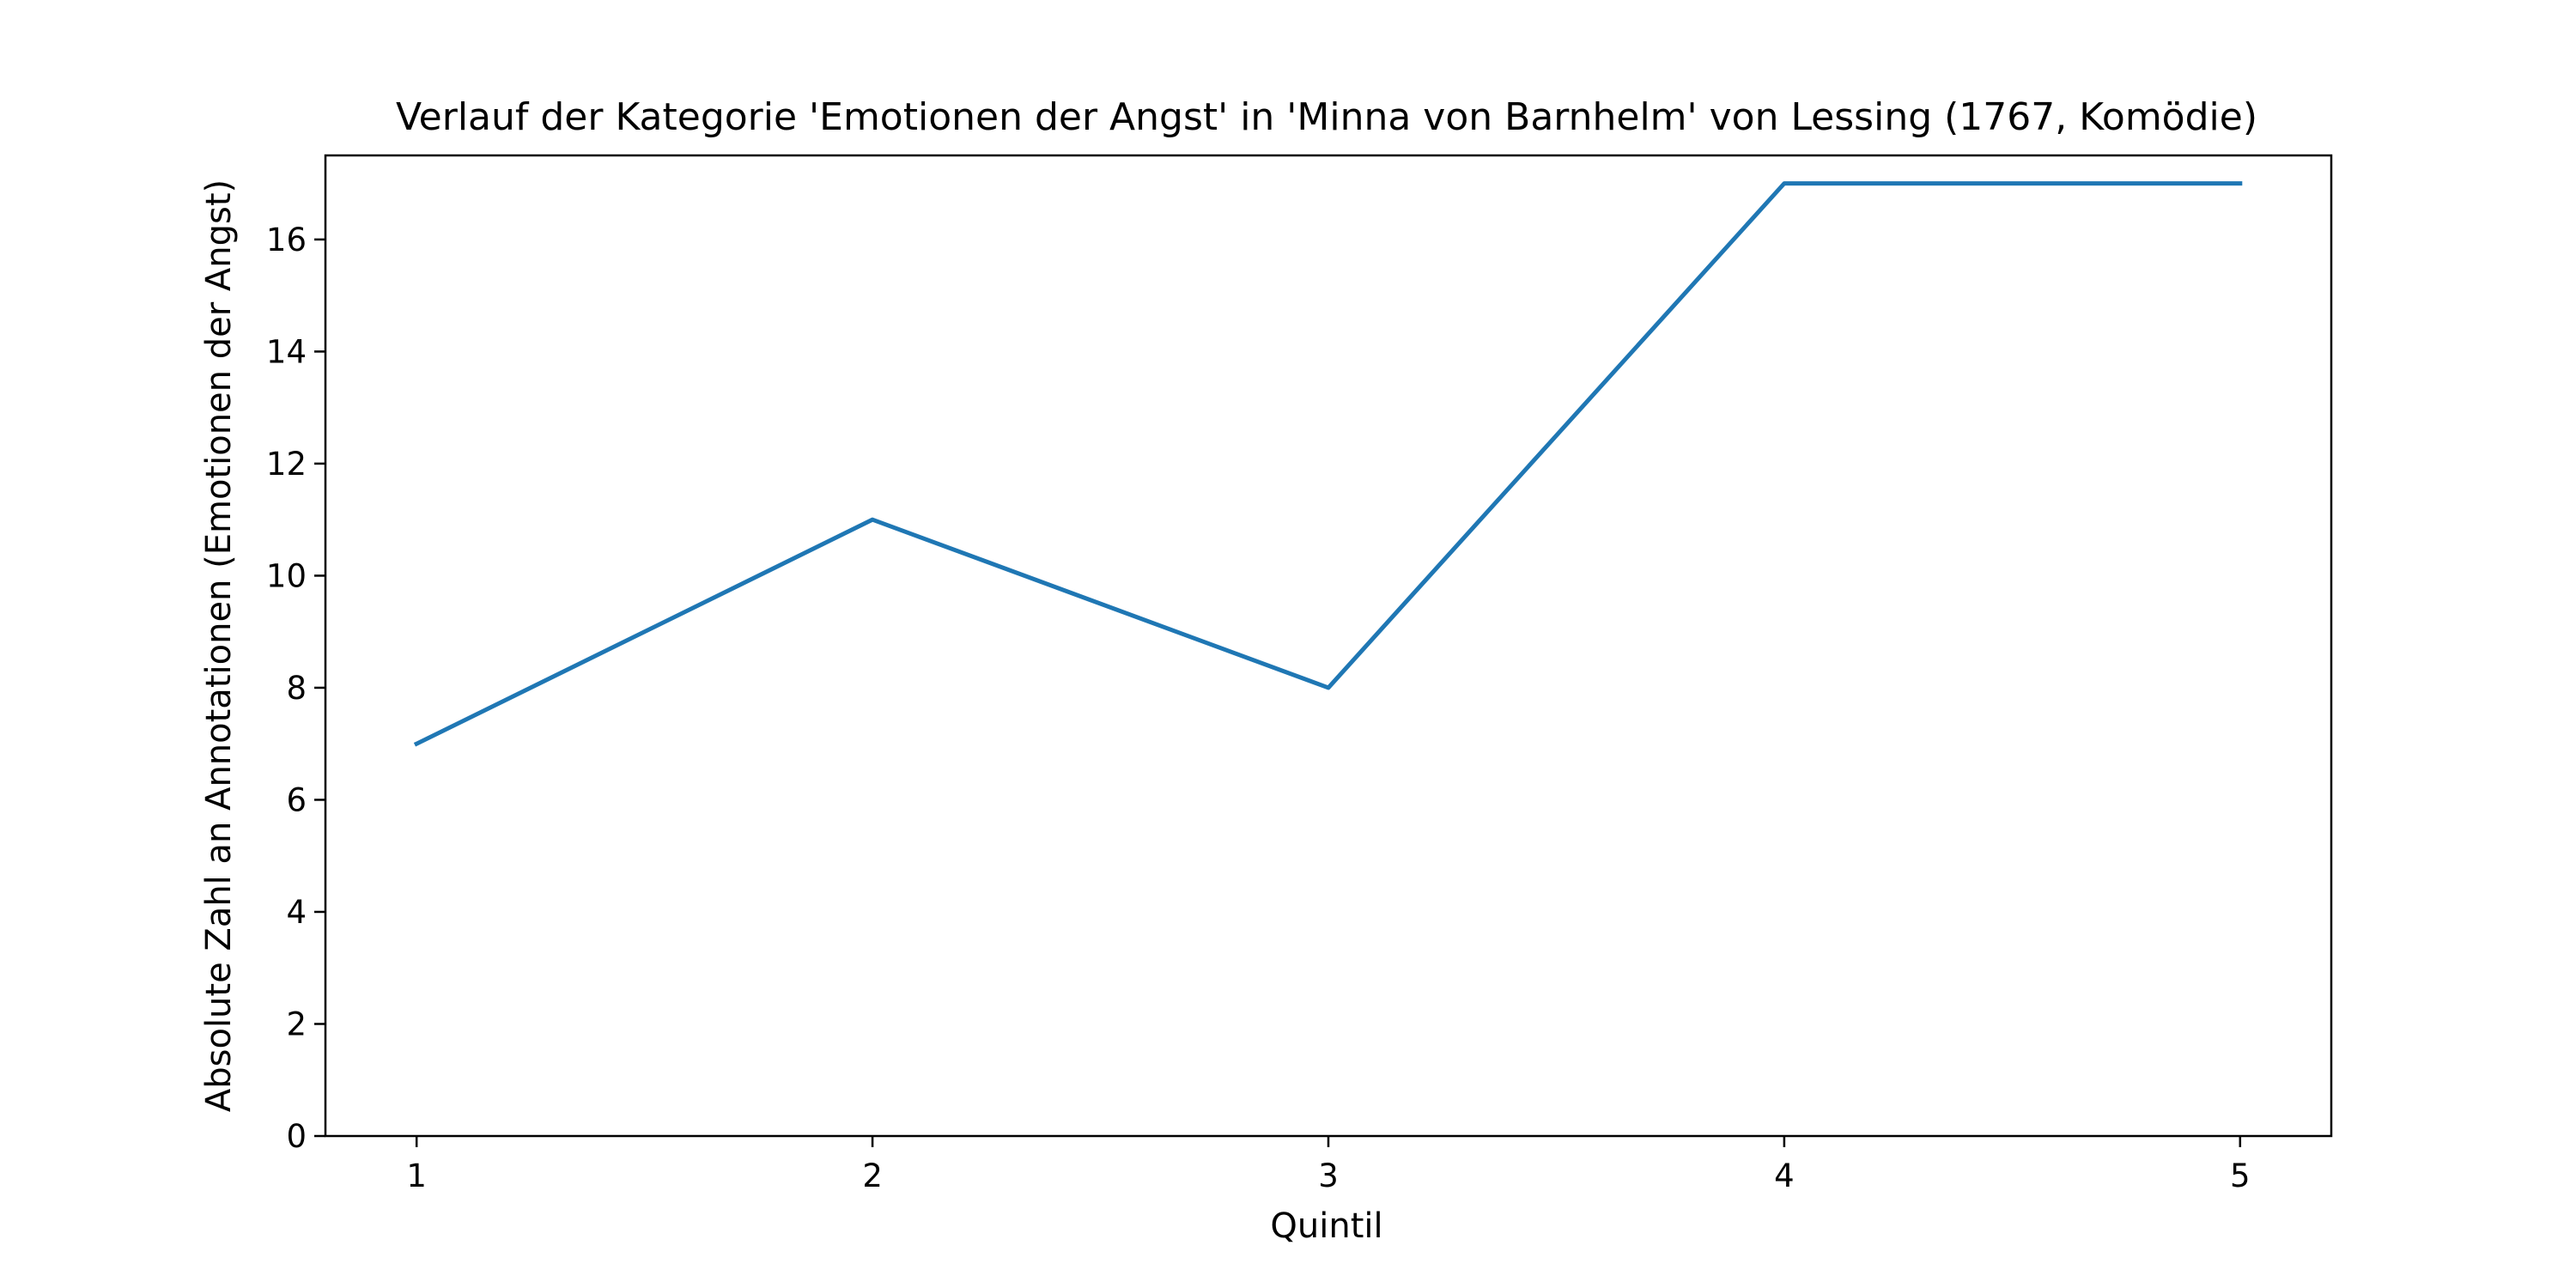 This screenshot has width=2576, height=1288. I want to click on y-tick-label: 0, so click(296, 1136).